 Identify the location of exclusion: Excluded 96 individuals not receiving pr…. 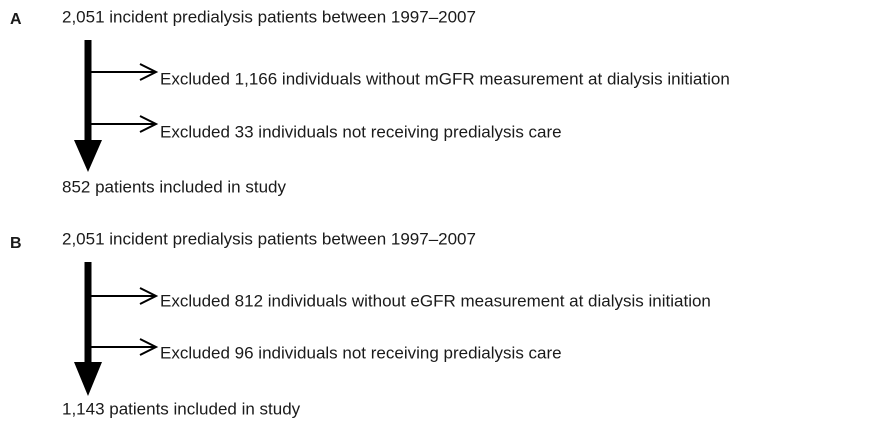
(361, 352).